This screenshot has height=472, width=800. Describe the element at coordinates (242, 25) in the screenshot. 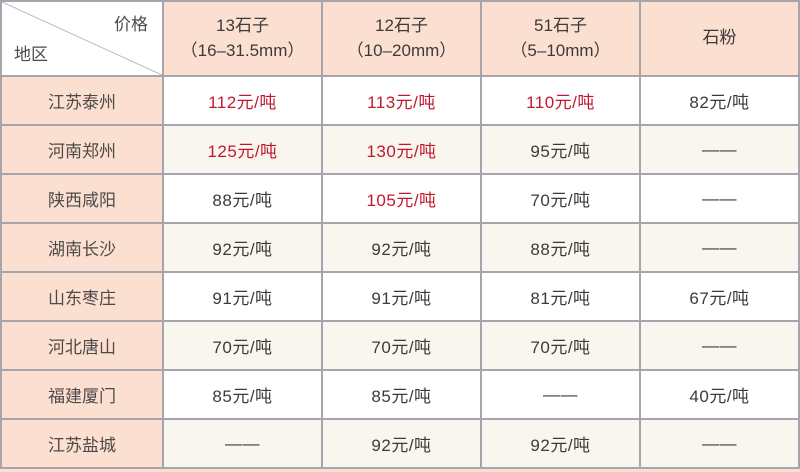

I see `header-line1: 13石子` at that location.